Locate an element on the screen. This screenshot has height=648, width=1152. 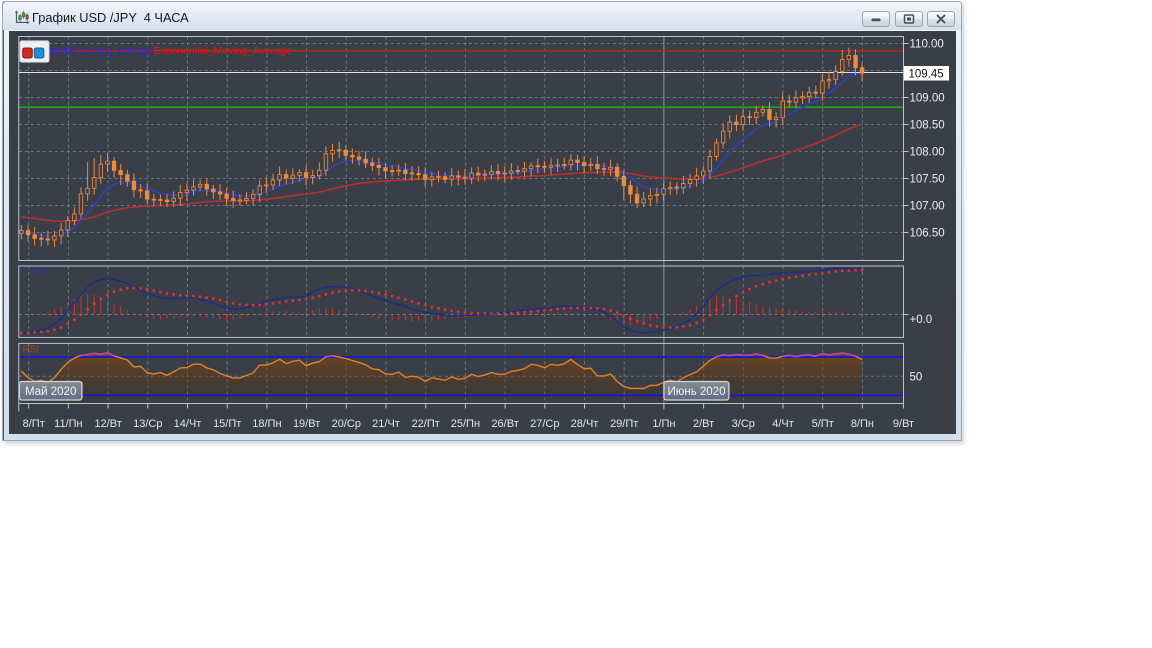
svg-text: 22/Пт is located at coordinates (425, 424).